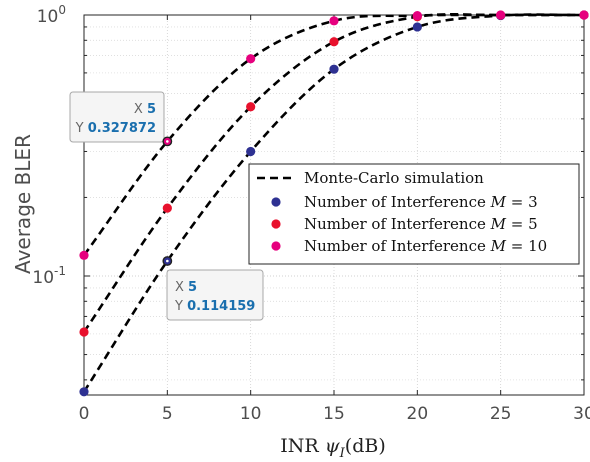 This screenshot has width=590, height=462. I want to click on x-tick-label: 10, so click(251, 414).